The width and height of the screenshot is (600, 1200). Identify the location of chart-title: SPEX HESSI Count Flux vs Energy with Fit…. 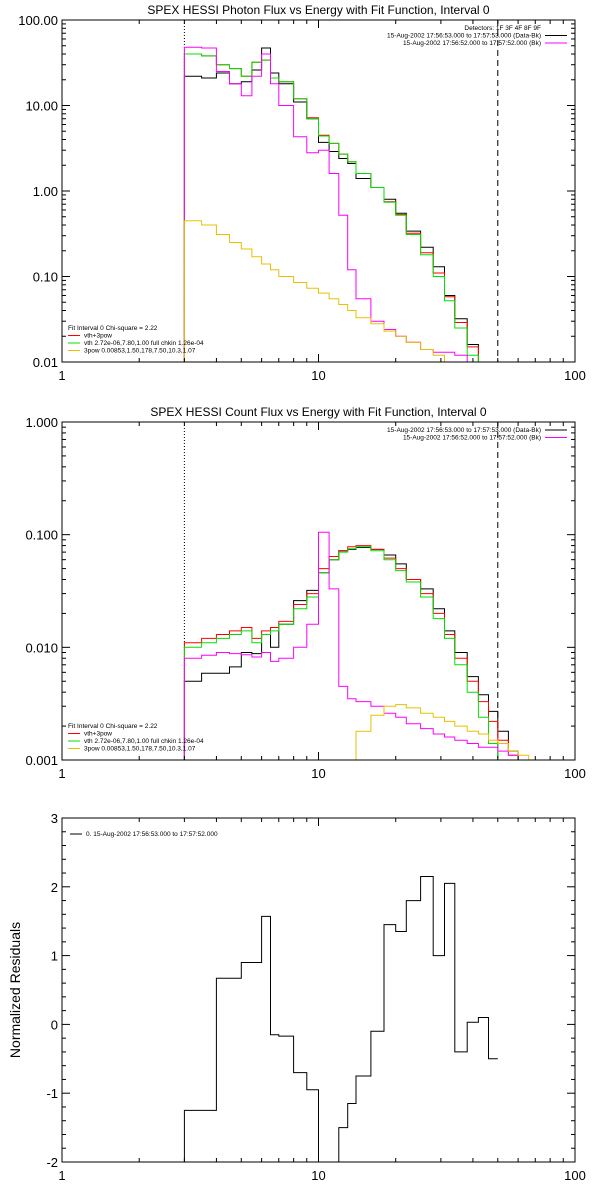
(318, 412).